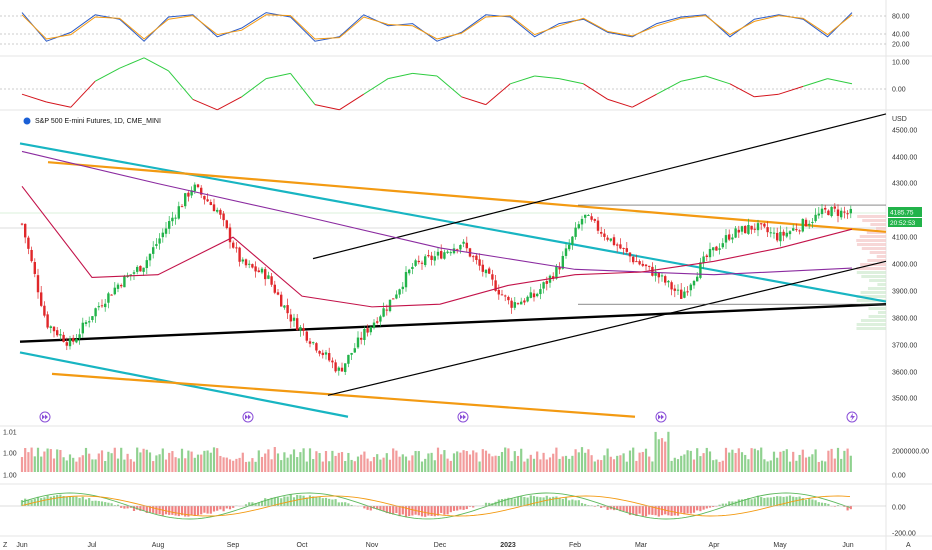 This screenshot has height=550, width=932. Describe the element at coordinates (904, 184) in the screenshot. I see `price-tick: 4300.00` at that location.